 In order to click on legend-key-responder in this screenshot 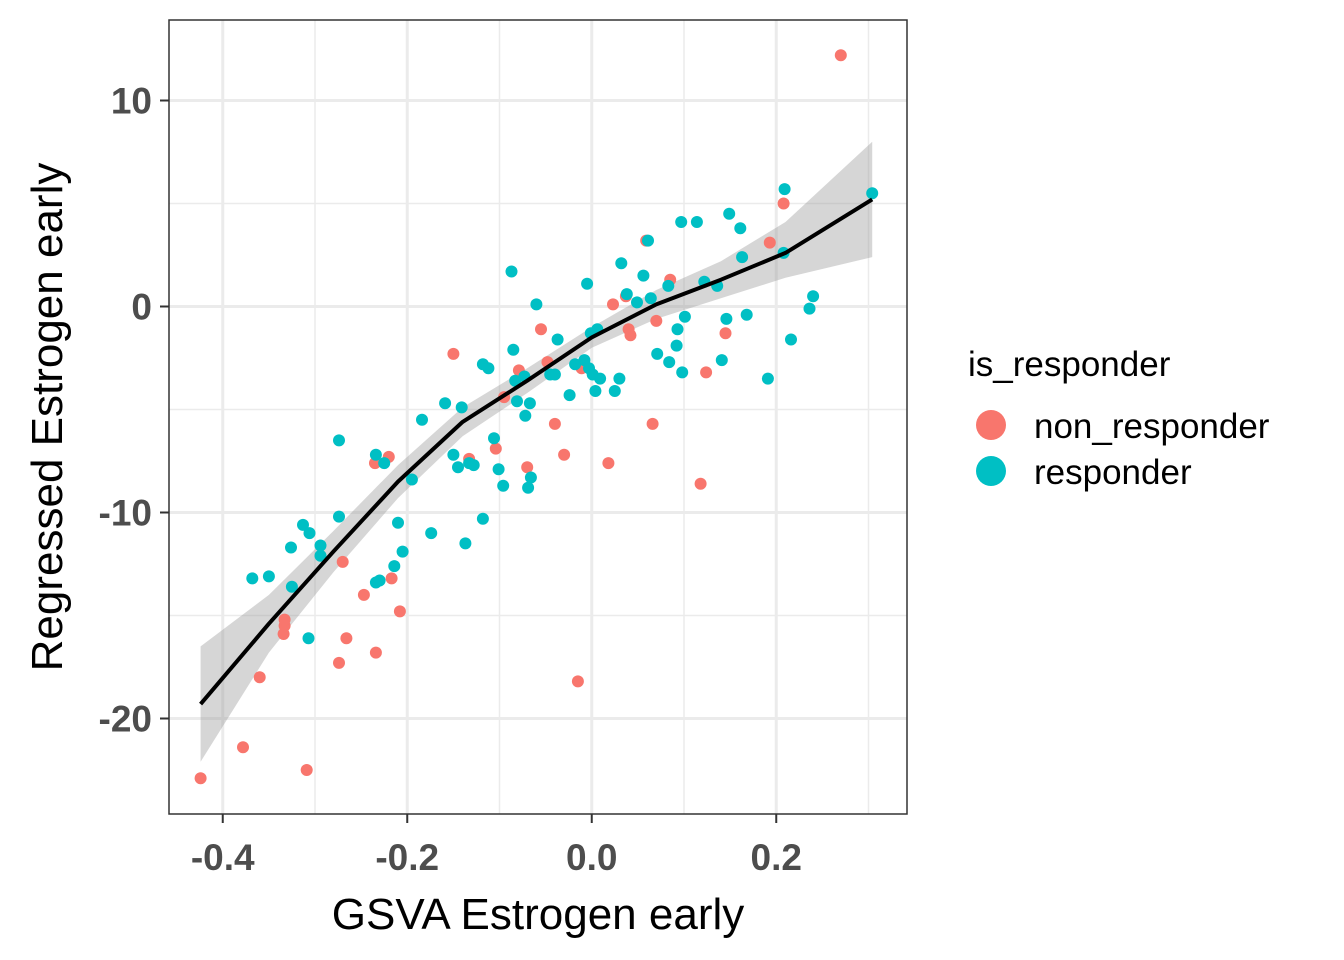, I will do `click(991, 471)`.